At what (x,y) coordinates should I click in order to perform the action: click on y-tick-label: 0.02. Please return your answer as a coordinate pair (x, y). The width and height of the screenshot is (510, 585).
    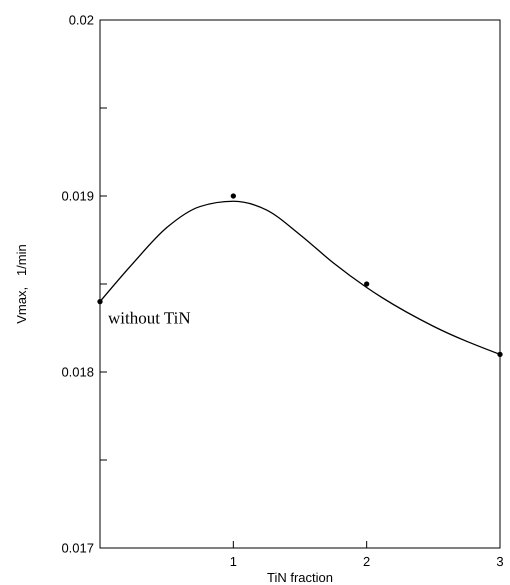
    Looking at the image, I should click on (81, 20).